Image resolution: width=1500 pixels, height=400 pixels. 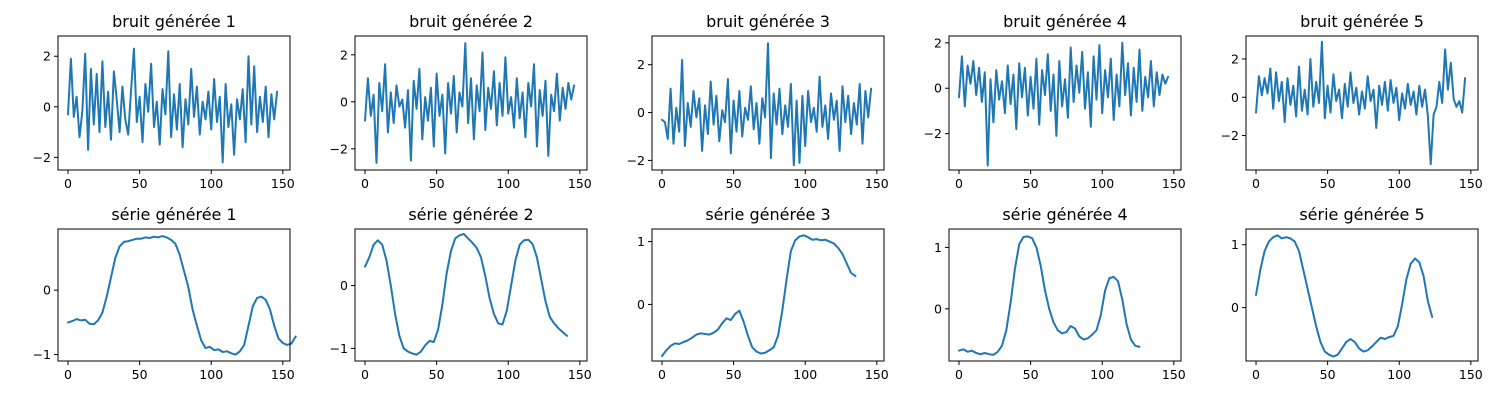 What do you see at coordinates (1361, 214) in the screenshot?
I see `subplot-title: série générée 5` at bounding box center [1361, 214].